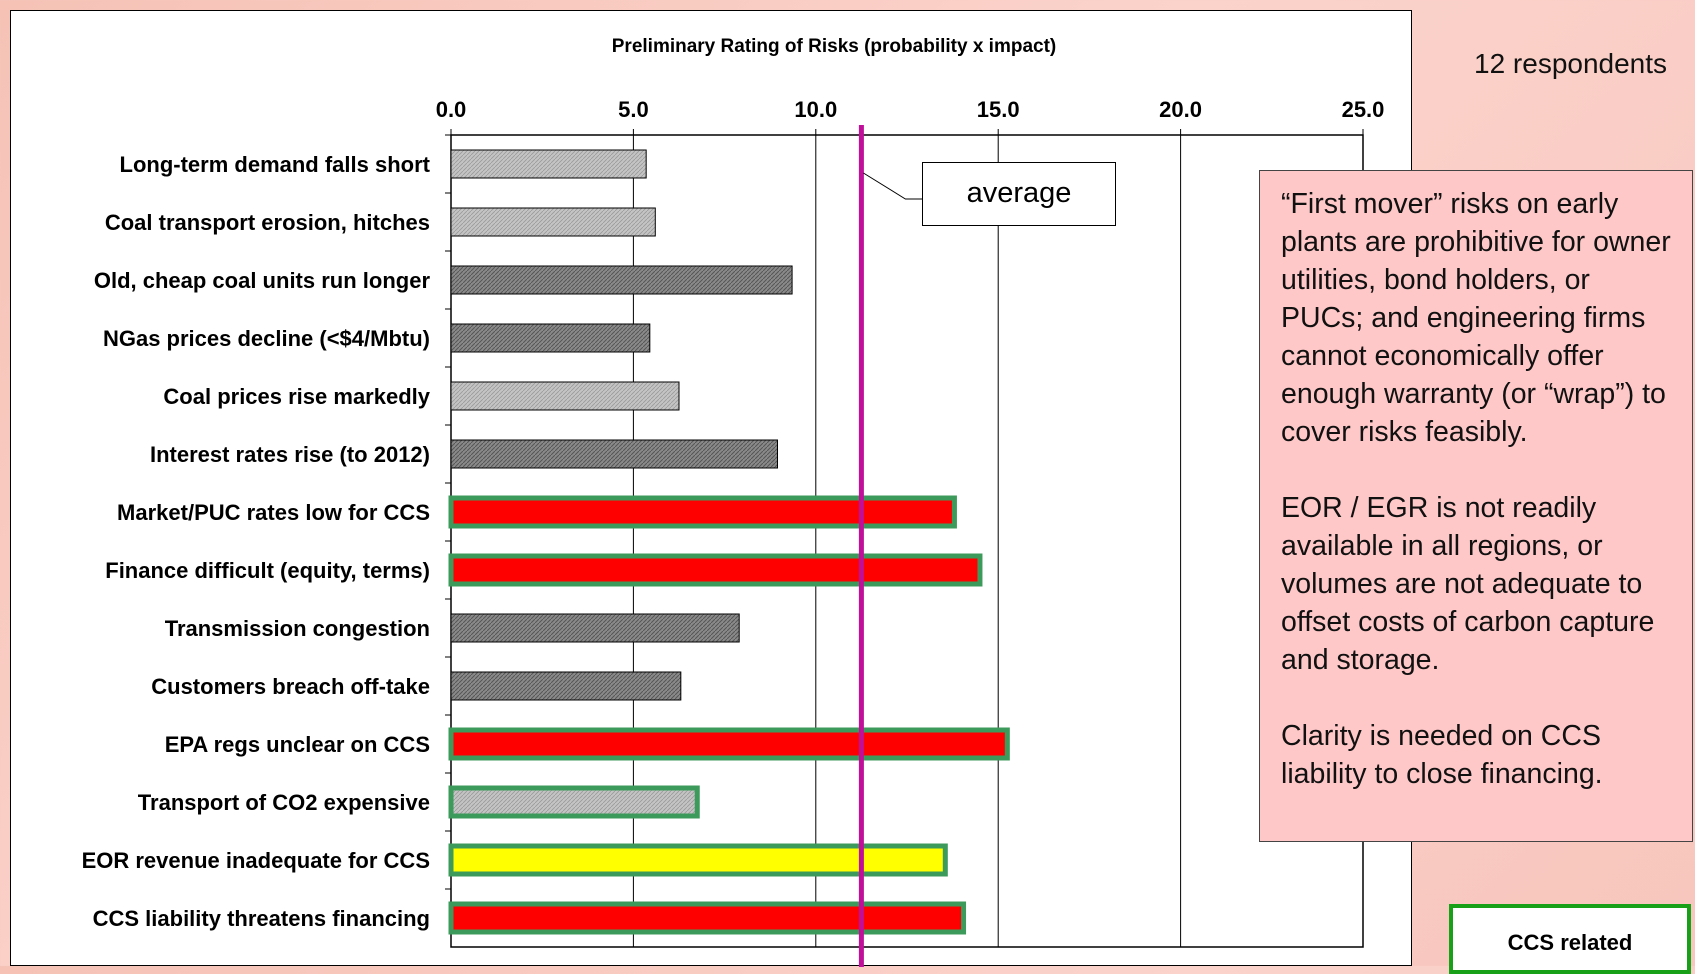  Describe the element at coordinates (1363, 109) in the screenshot. I see `x-tick-label: 25.0` at that location.